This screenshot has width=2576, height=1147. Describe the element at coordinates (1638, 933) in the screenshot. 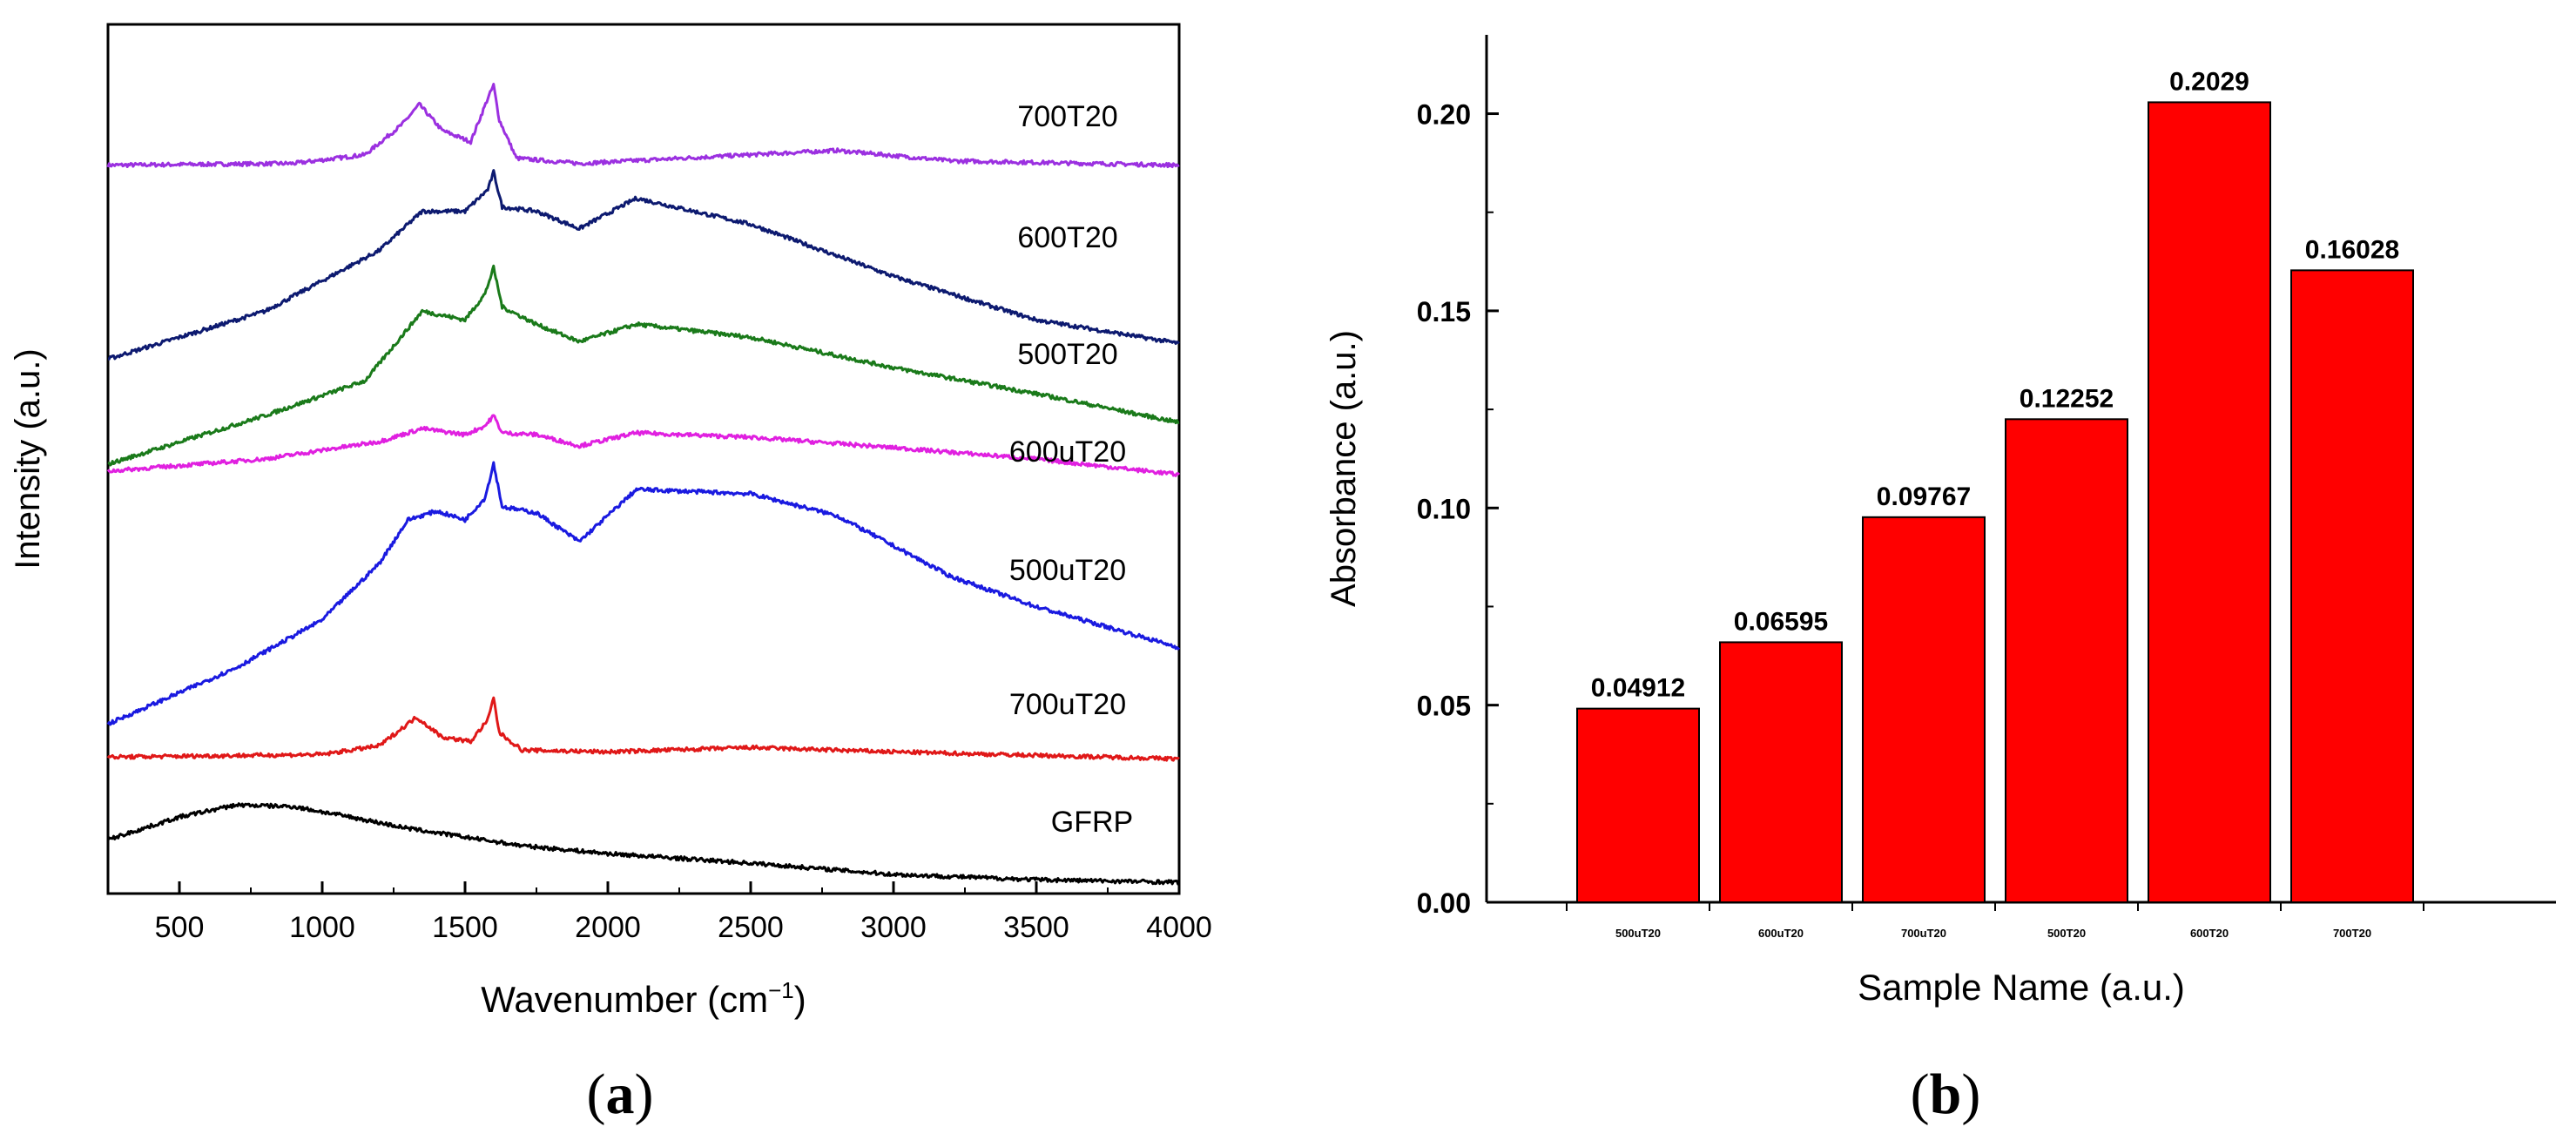

I see `x-category-label-500ut20: 500uT20` at that location.